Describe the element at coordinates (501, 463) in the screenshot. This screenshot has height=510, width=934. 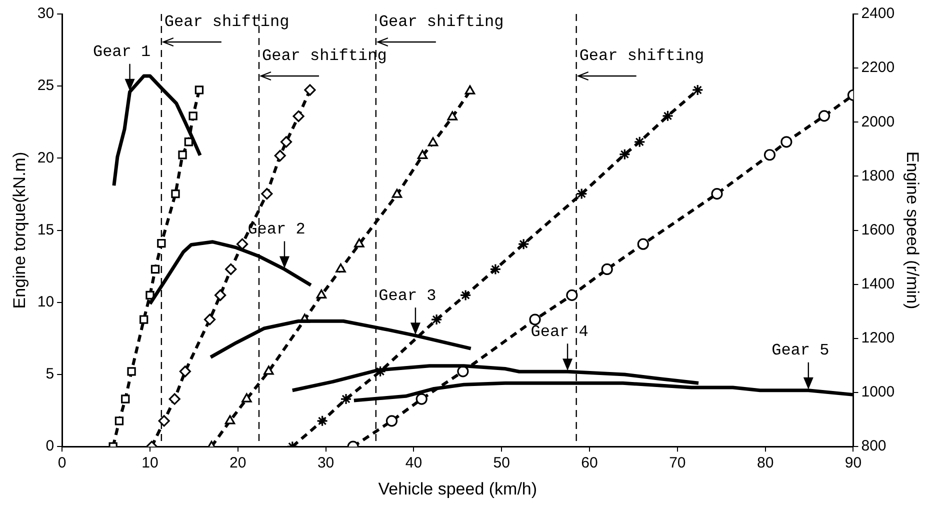
I see `x-tick-label: 50` at that location.